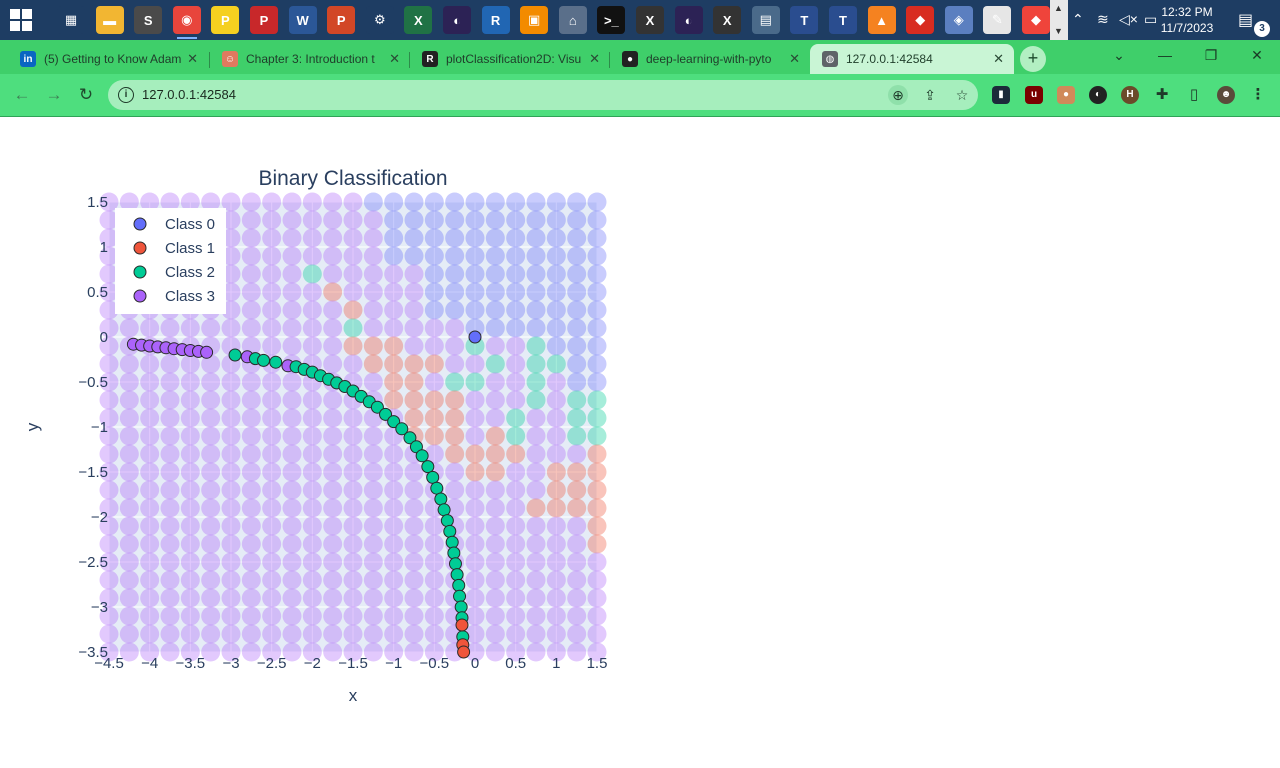 This screenshot has width=1280, height=768. I want to click on word-icon: W, so click(302, 20).